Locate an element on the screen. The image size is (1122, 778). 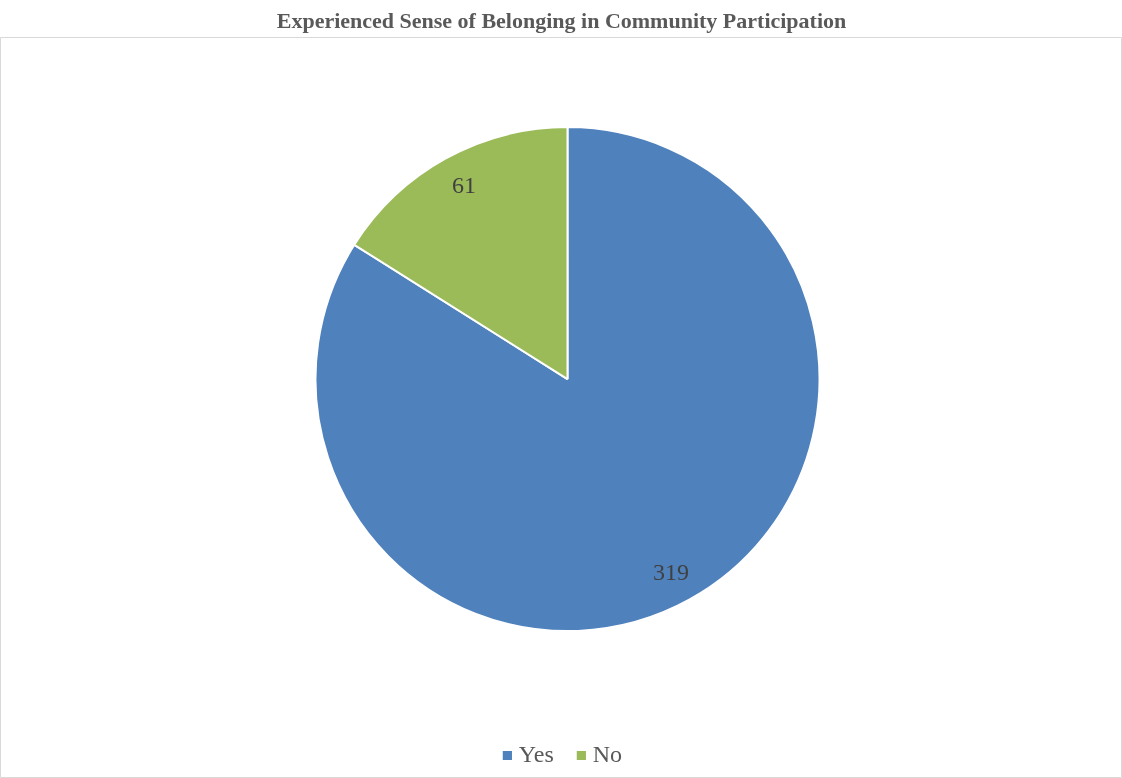
legend-label: Yes is located at coordinates (536, 754).